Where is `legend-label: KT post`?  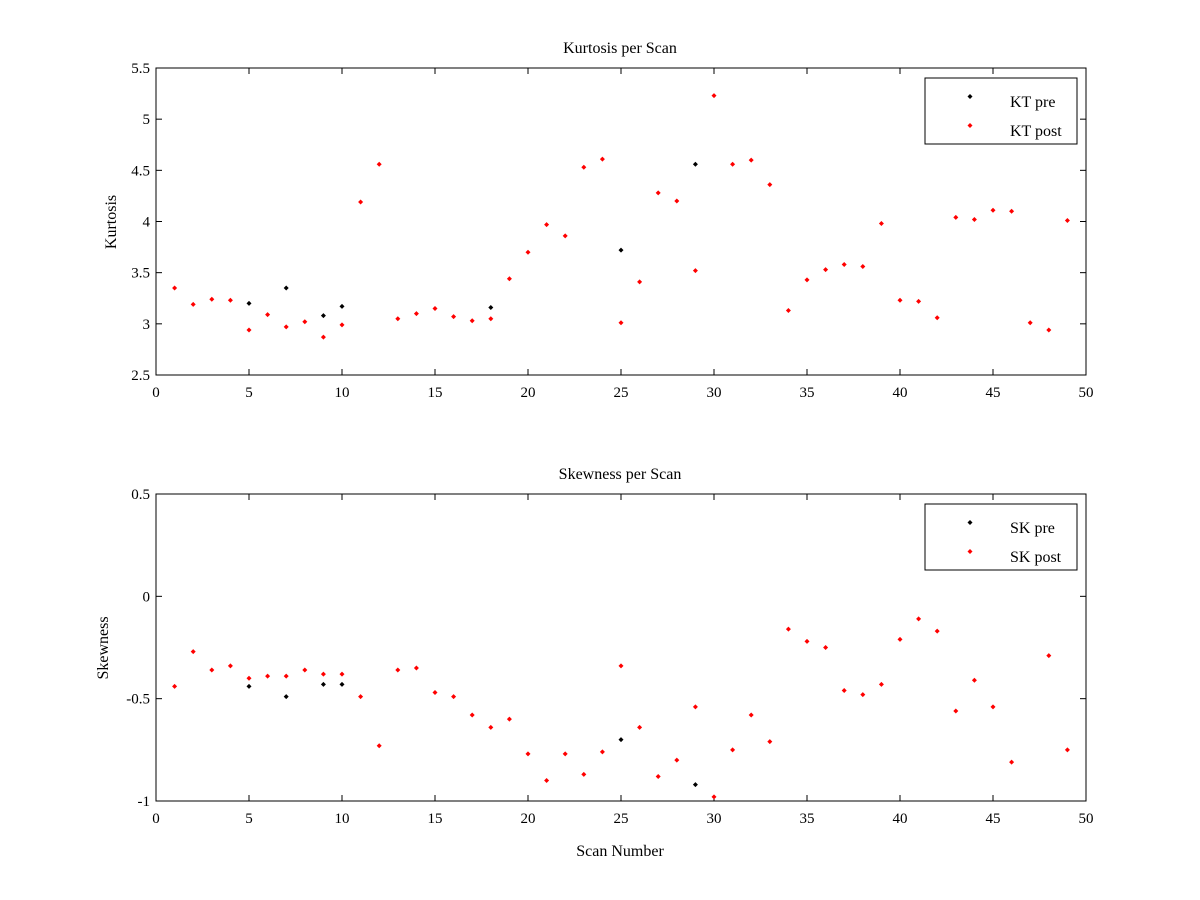
legend-label: KT post is located at coordinates (1036, 131).